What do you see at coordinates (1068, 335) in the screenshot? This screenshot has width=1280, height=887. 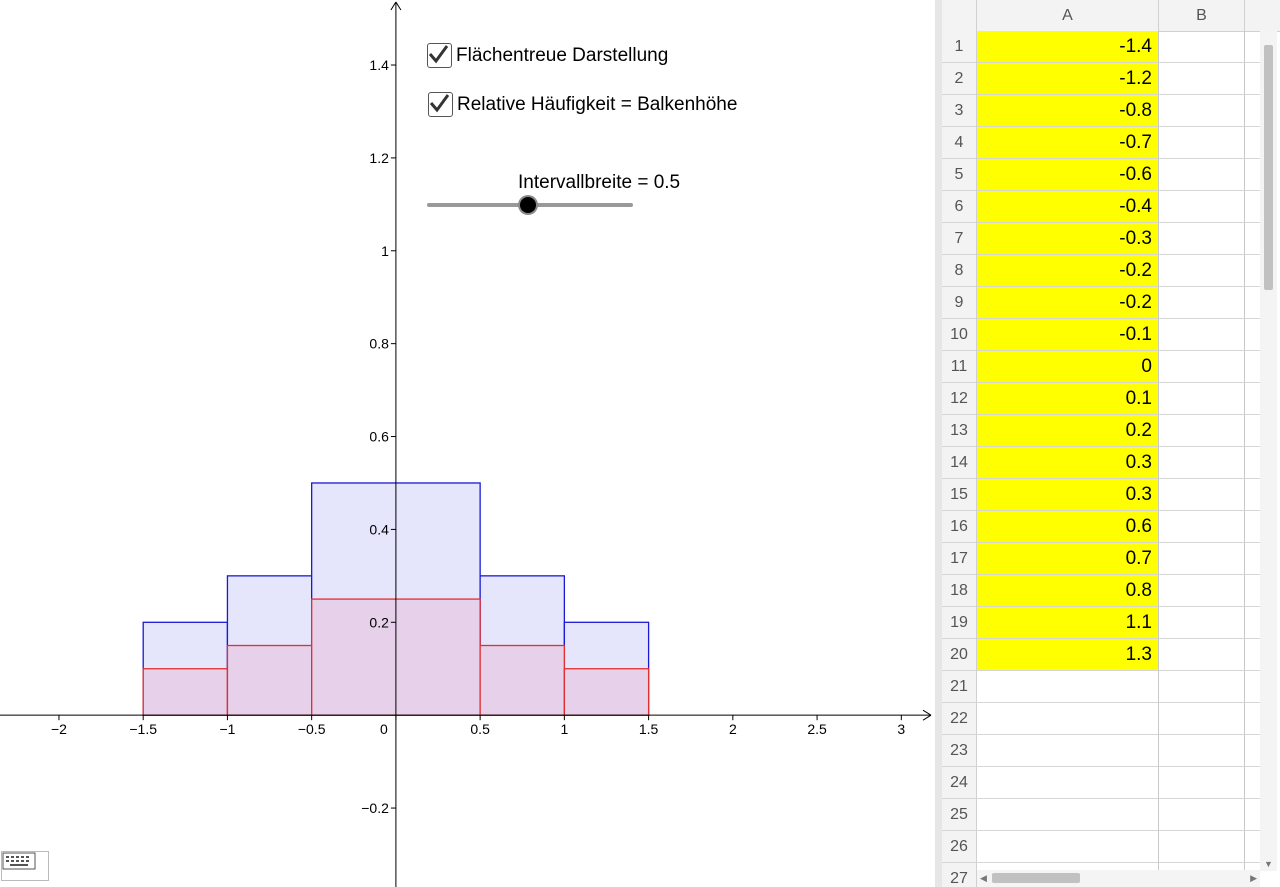 I see `cell-a: -0.1` at bounding box center [1068, 335].